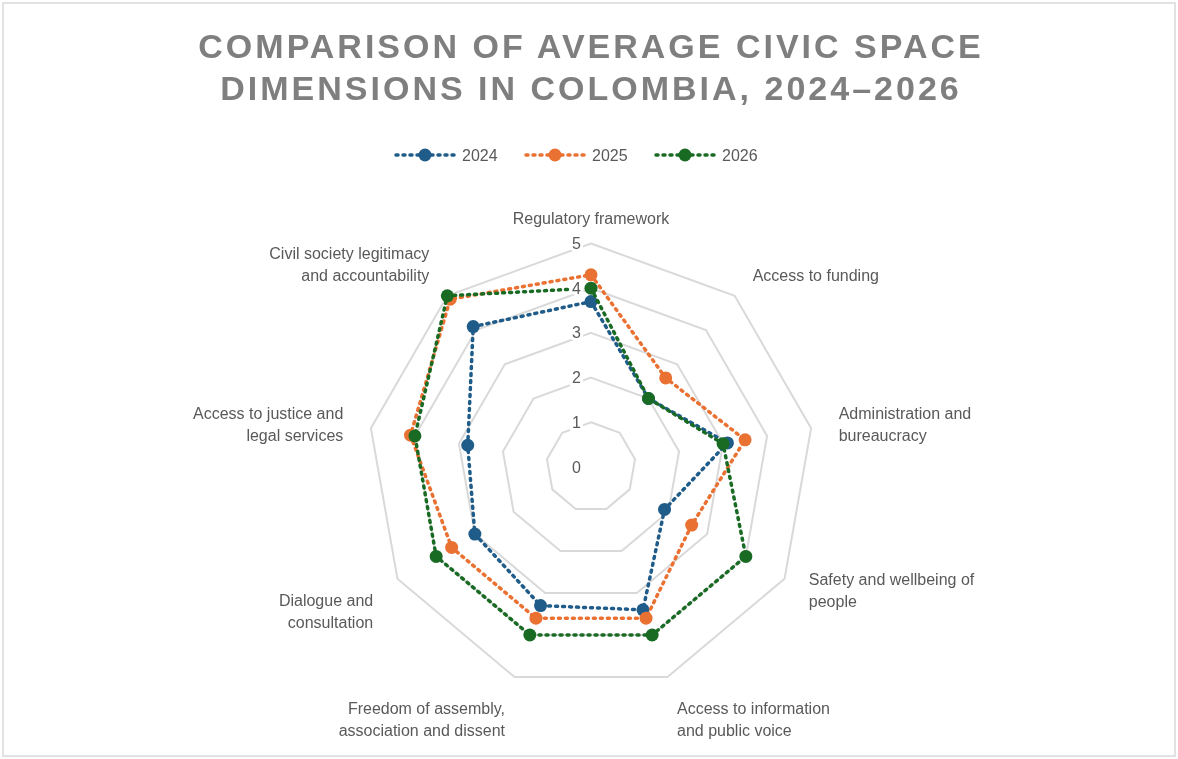 The image size is (1178, 759). What do you see at coordinates (326, 611) in the screenshot?
I see `spoke-label: Dialogue and consultation` at bounding box center [326, 611].